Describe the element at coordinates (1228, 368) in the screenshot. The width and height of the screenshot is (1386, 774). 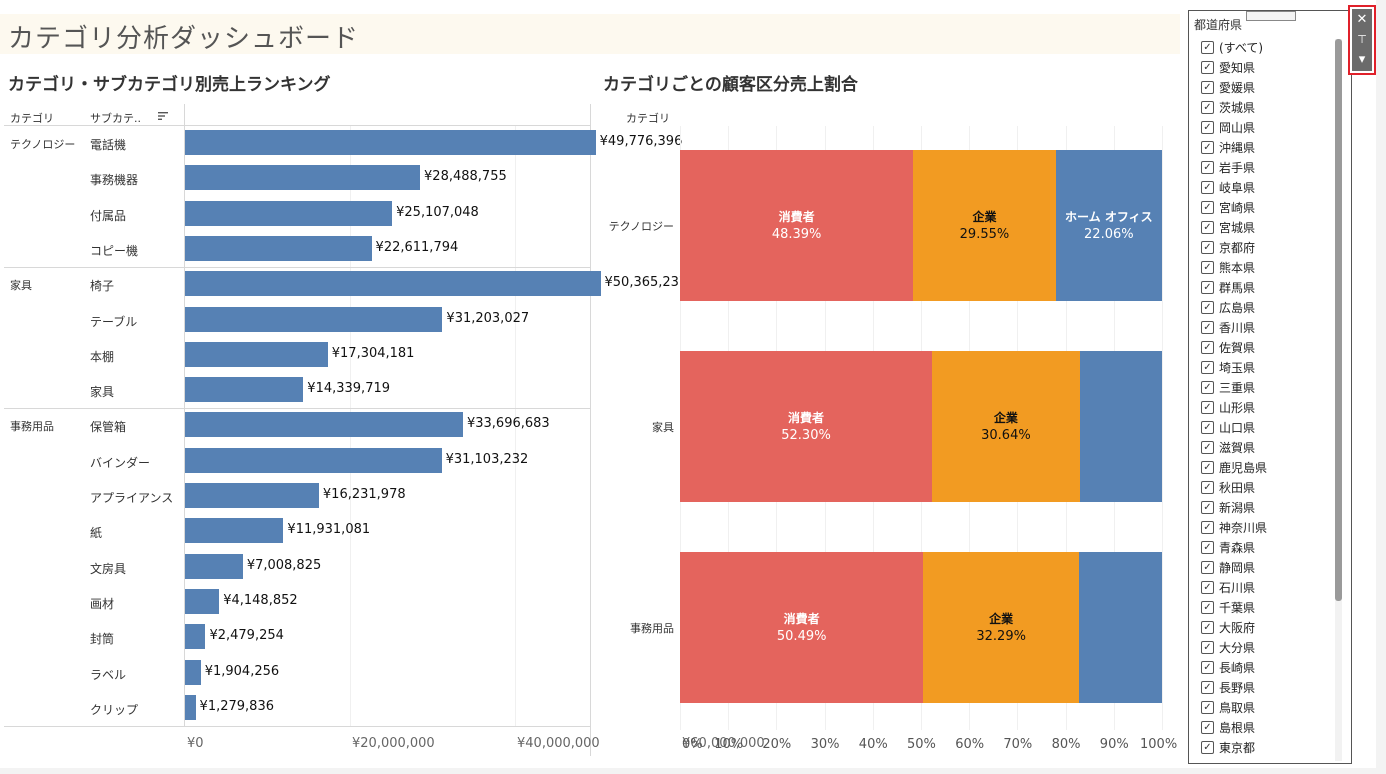
I see `filter-item: ✓ 埼玉県` at that location.